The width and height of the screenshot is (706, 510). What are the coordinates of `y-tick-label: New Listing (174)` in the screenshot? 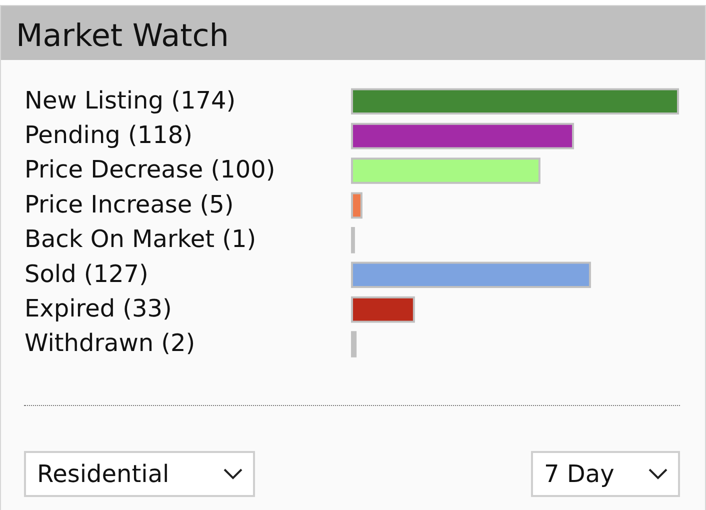 It's located at (130, 100).